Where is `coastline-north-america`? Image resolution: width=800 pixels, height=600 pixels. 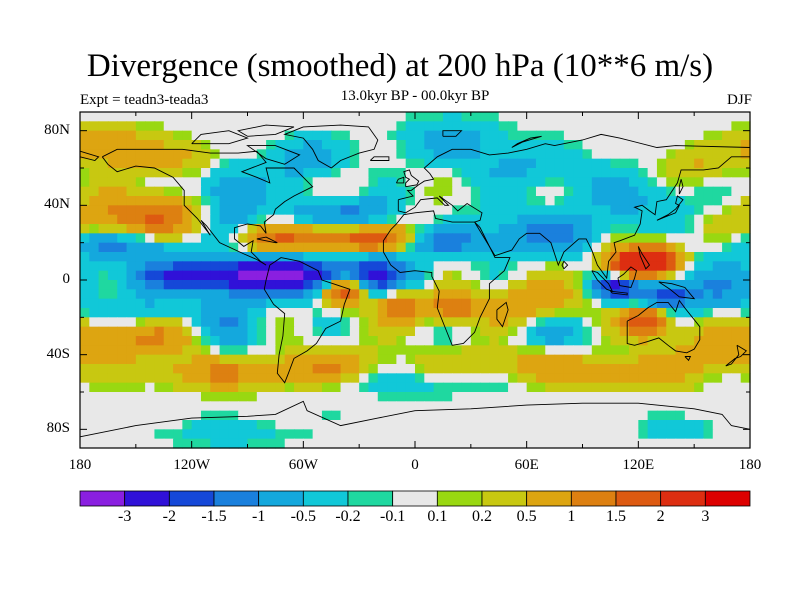 coastline-north-america is located at coordinates (207, 207).